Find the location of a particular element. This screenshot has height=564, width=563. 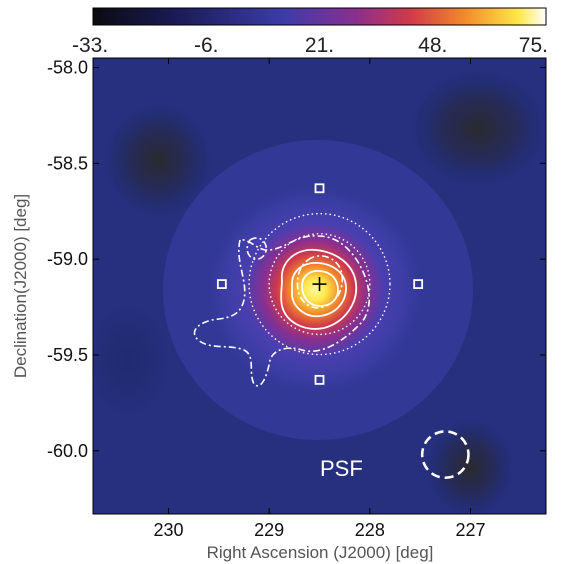

y-tick-label: -59.0 is located at coordinates (67, 259).